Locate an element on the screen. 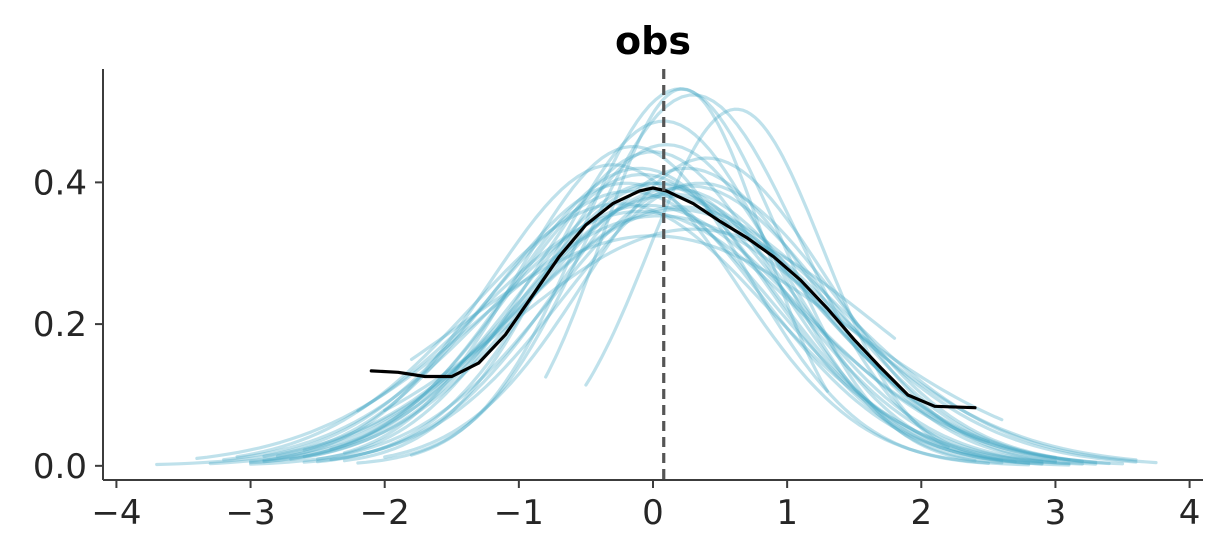  y-ticks: 0.0 0.2 0.4 is located at coordinates (68, 325).